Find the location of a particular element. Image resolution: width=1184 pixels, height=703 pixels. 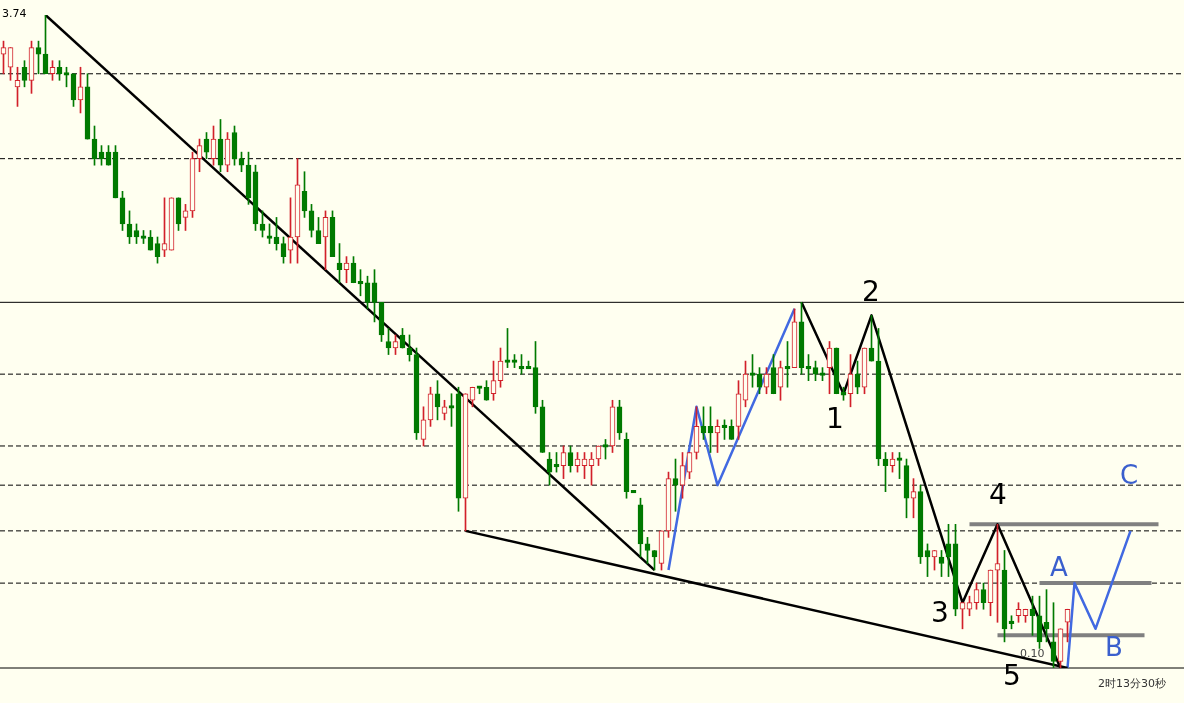

annotation: 2 is located at coordinates (871, 291).